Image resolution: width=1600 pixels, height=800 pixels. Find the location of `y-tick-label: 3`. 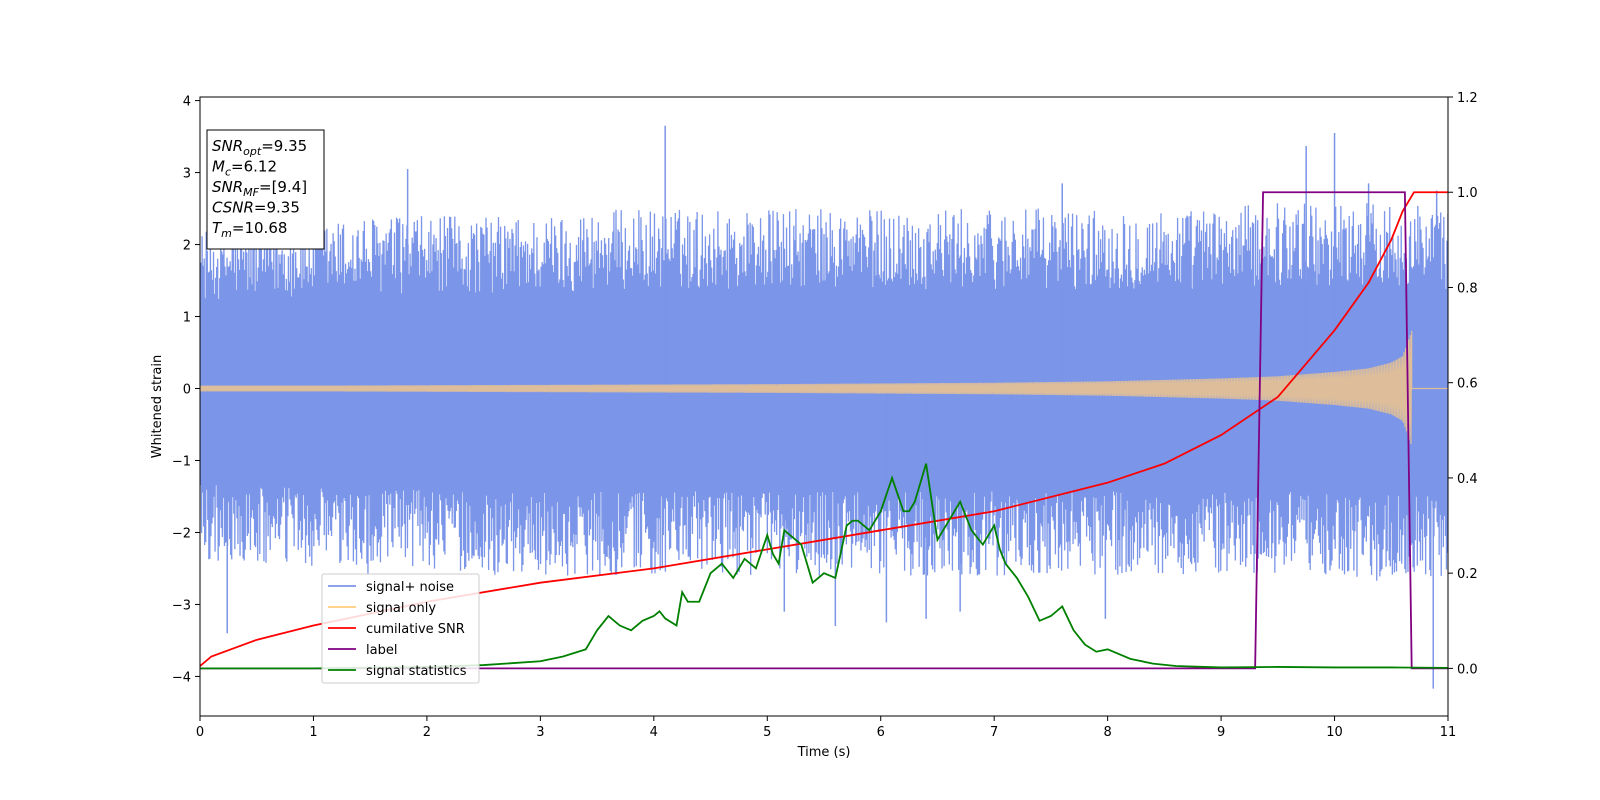

y-tick-label: 3 is located at coordinates (187, 174).